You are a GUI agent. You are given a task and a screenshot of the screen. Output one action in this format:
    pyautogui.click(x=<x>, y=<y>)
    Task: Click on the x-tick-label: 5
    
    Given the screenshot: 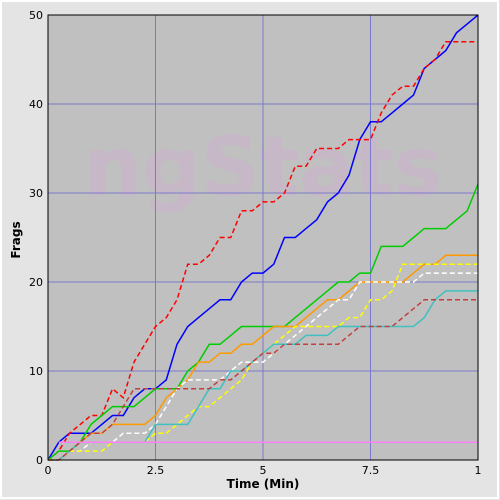 What is the action you would take?
    pyautogui.click(x=263, y=470)
    